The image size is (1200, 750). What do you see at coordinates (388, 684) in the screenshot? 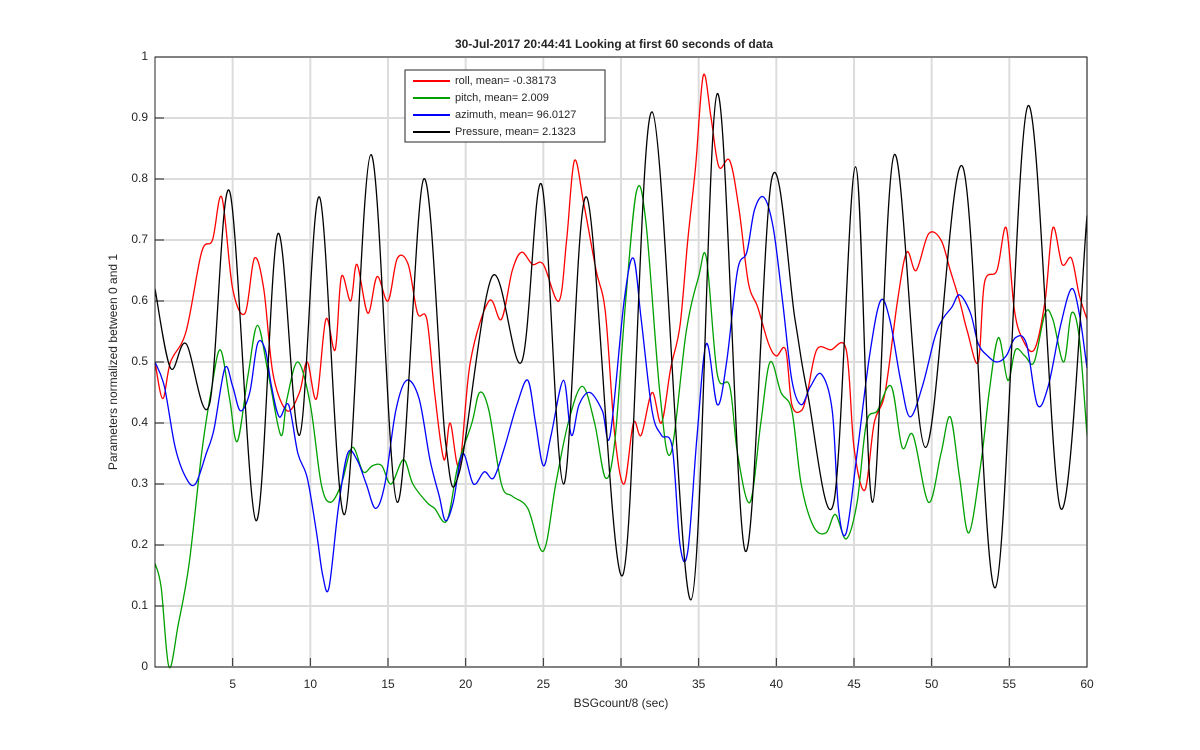
I see `x-tick-label: 15` at bounding box center [388, 684].